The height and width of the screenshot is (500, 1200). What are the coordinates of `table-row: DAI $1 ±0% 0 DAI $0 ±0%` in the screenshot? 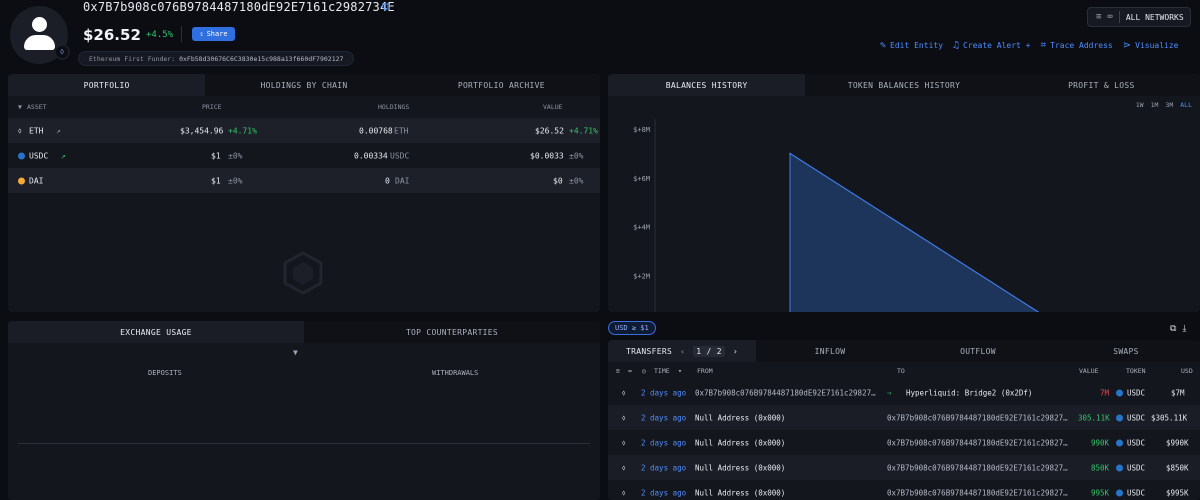 It's located at (304, 180).